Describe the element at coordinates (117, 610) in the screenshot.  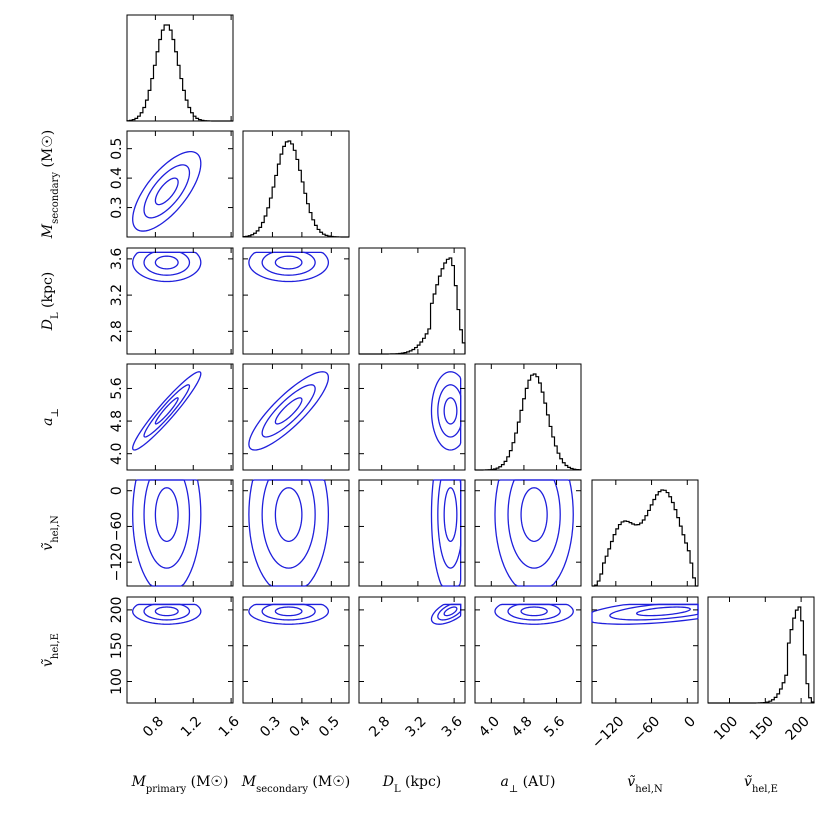
I see `y-tick-label-ve: 200` at that location.